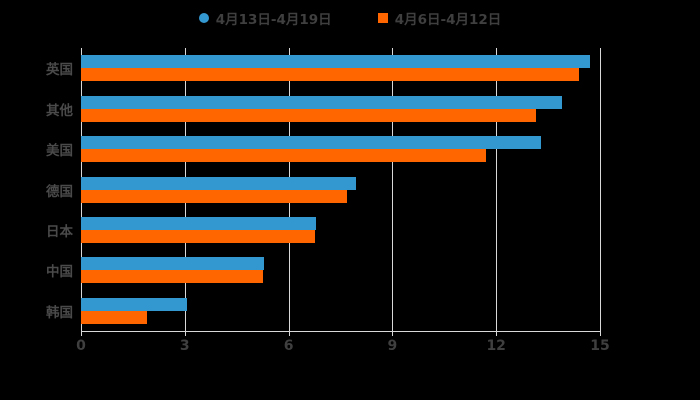 Image resolution: width=700 pixels, height=400 pixels. Describe the element at coordinates (308, 115) in the screenshot. I see `bar-其他-series-1` at that location.